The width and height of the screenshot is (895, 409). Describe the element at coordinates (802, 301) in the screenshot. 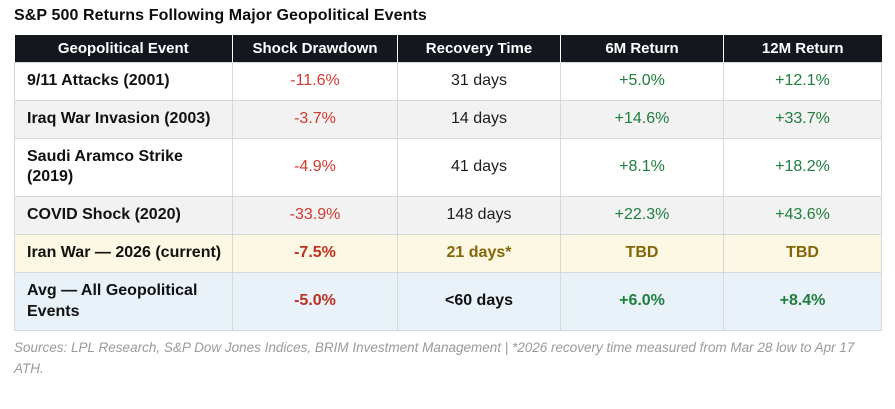

I see `cell-12m-return: +8.4%` at that location.